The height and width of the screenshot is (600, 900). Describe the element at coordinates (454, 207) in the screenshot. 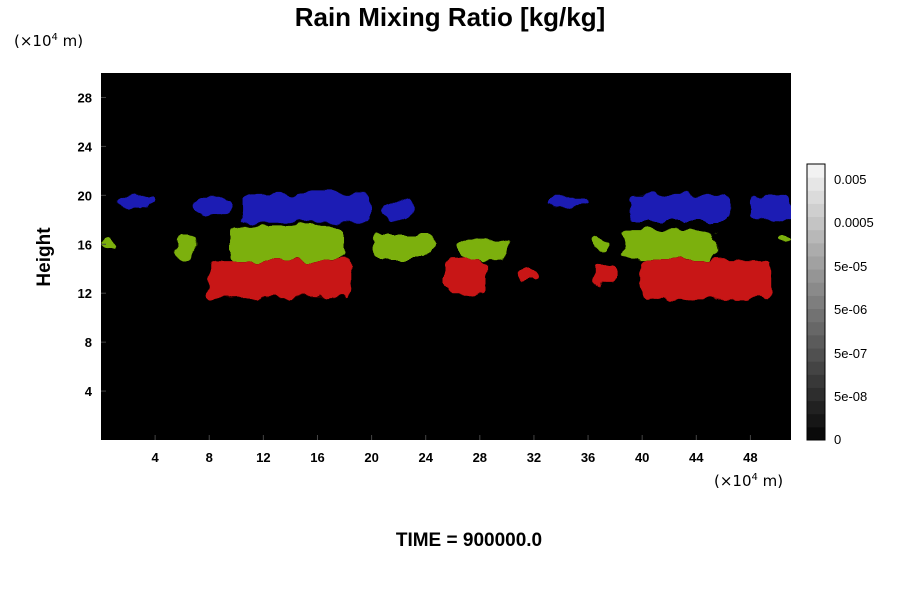

I see `layer-upper` at that location.